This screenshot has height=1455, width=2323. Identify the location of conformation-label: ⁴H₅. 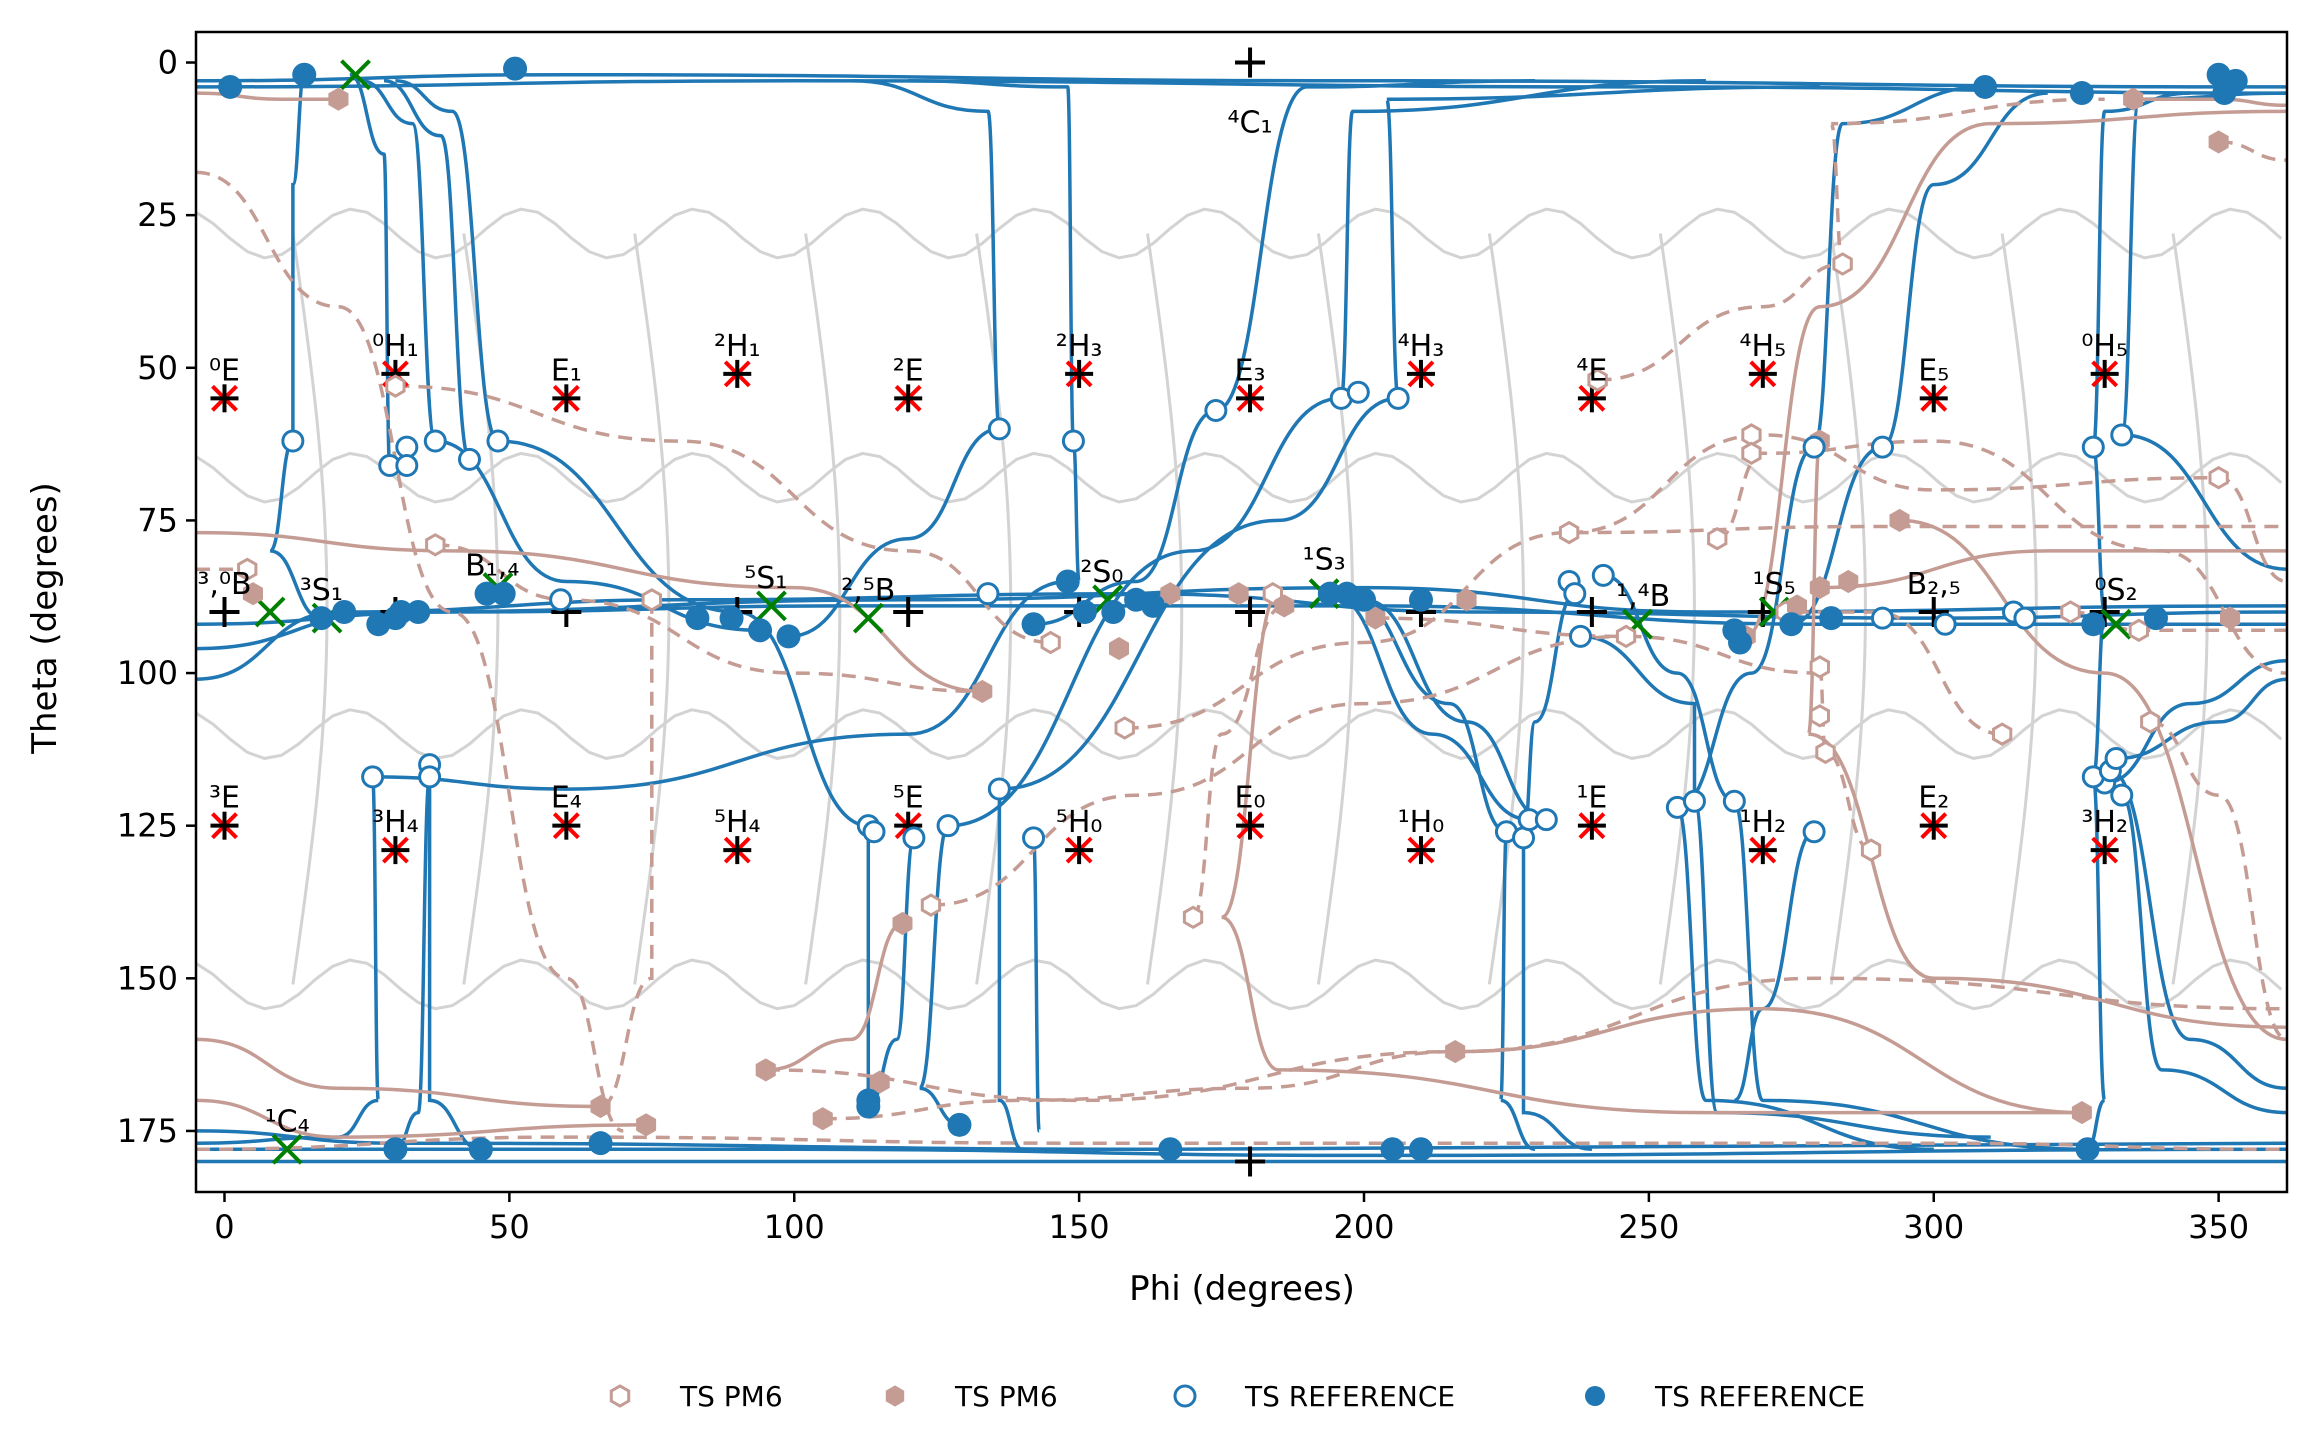
(1763, 346).